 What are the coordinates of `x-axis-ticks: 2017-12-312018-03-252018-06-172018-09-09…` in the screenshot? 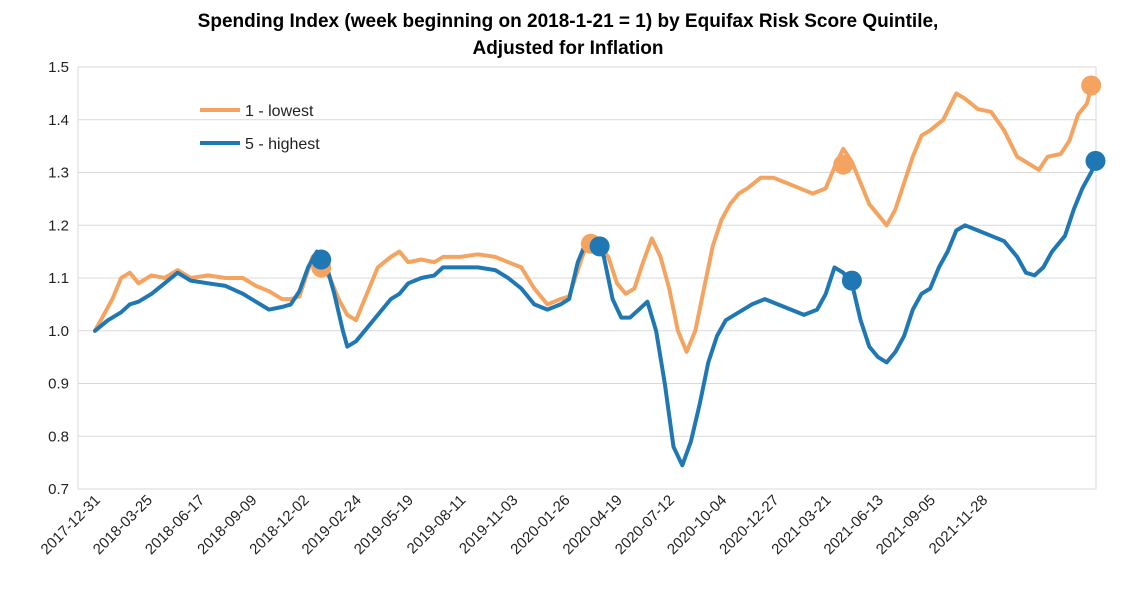 It's located at (515, 525).